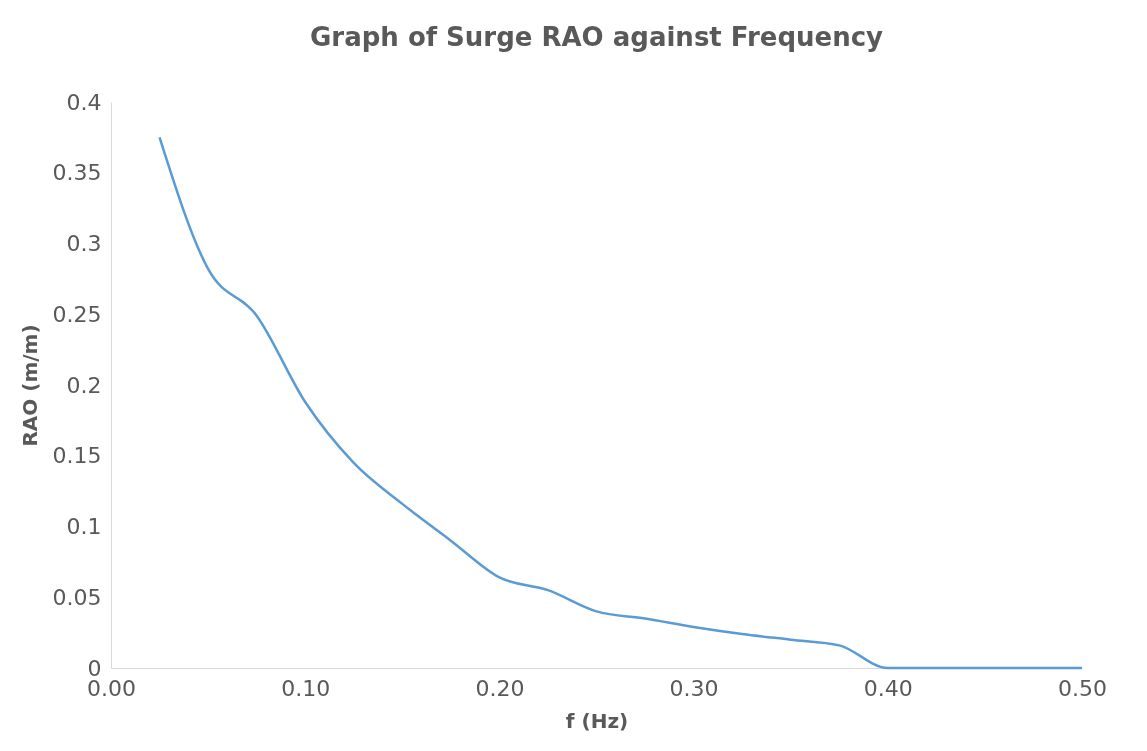 The height and width of the screenshot is (751, 1147). Describe the element at coordinates (77, 314) in the screenshot. I see `y-tick-label: 0.25` at that location.